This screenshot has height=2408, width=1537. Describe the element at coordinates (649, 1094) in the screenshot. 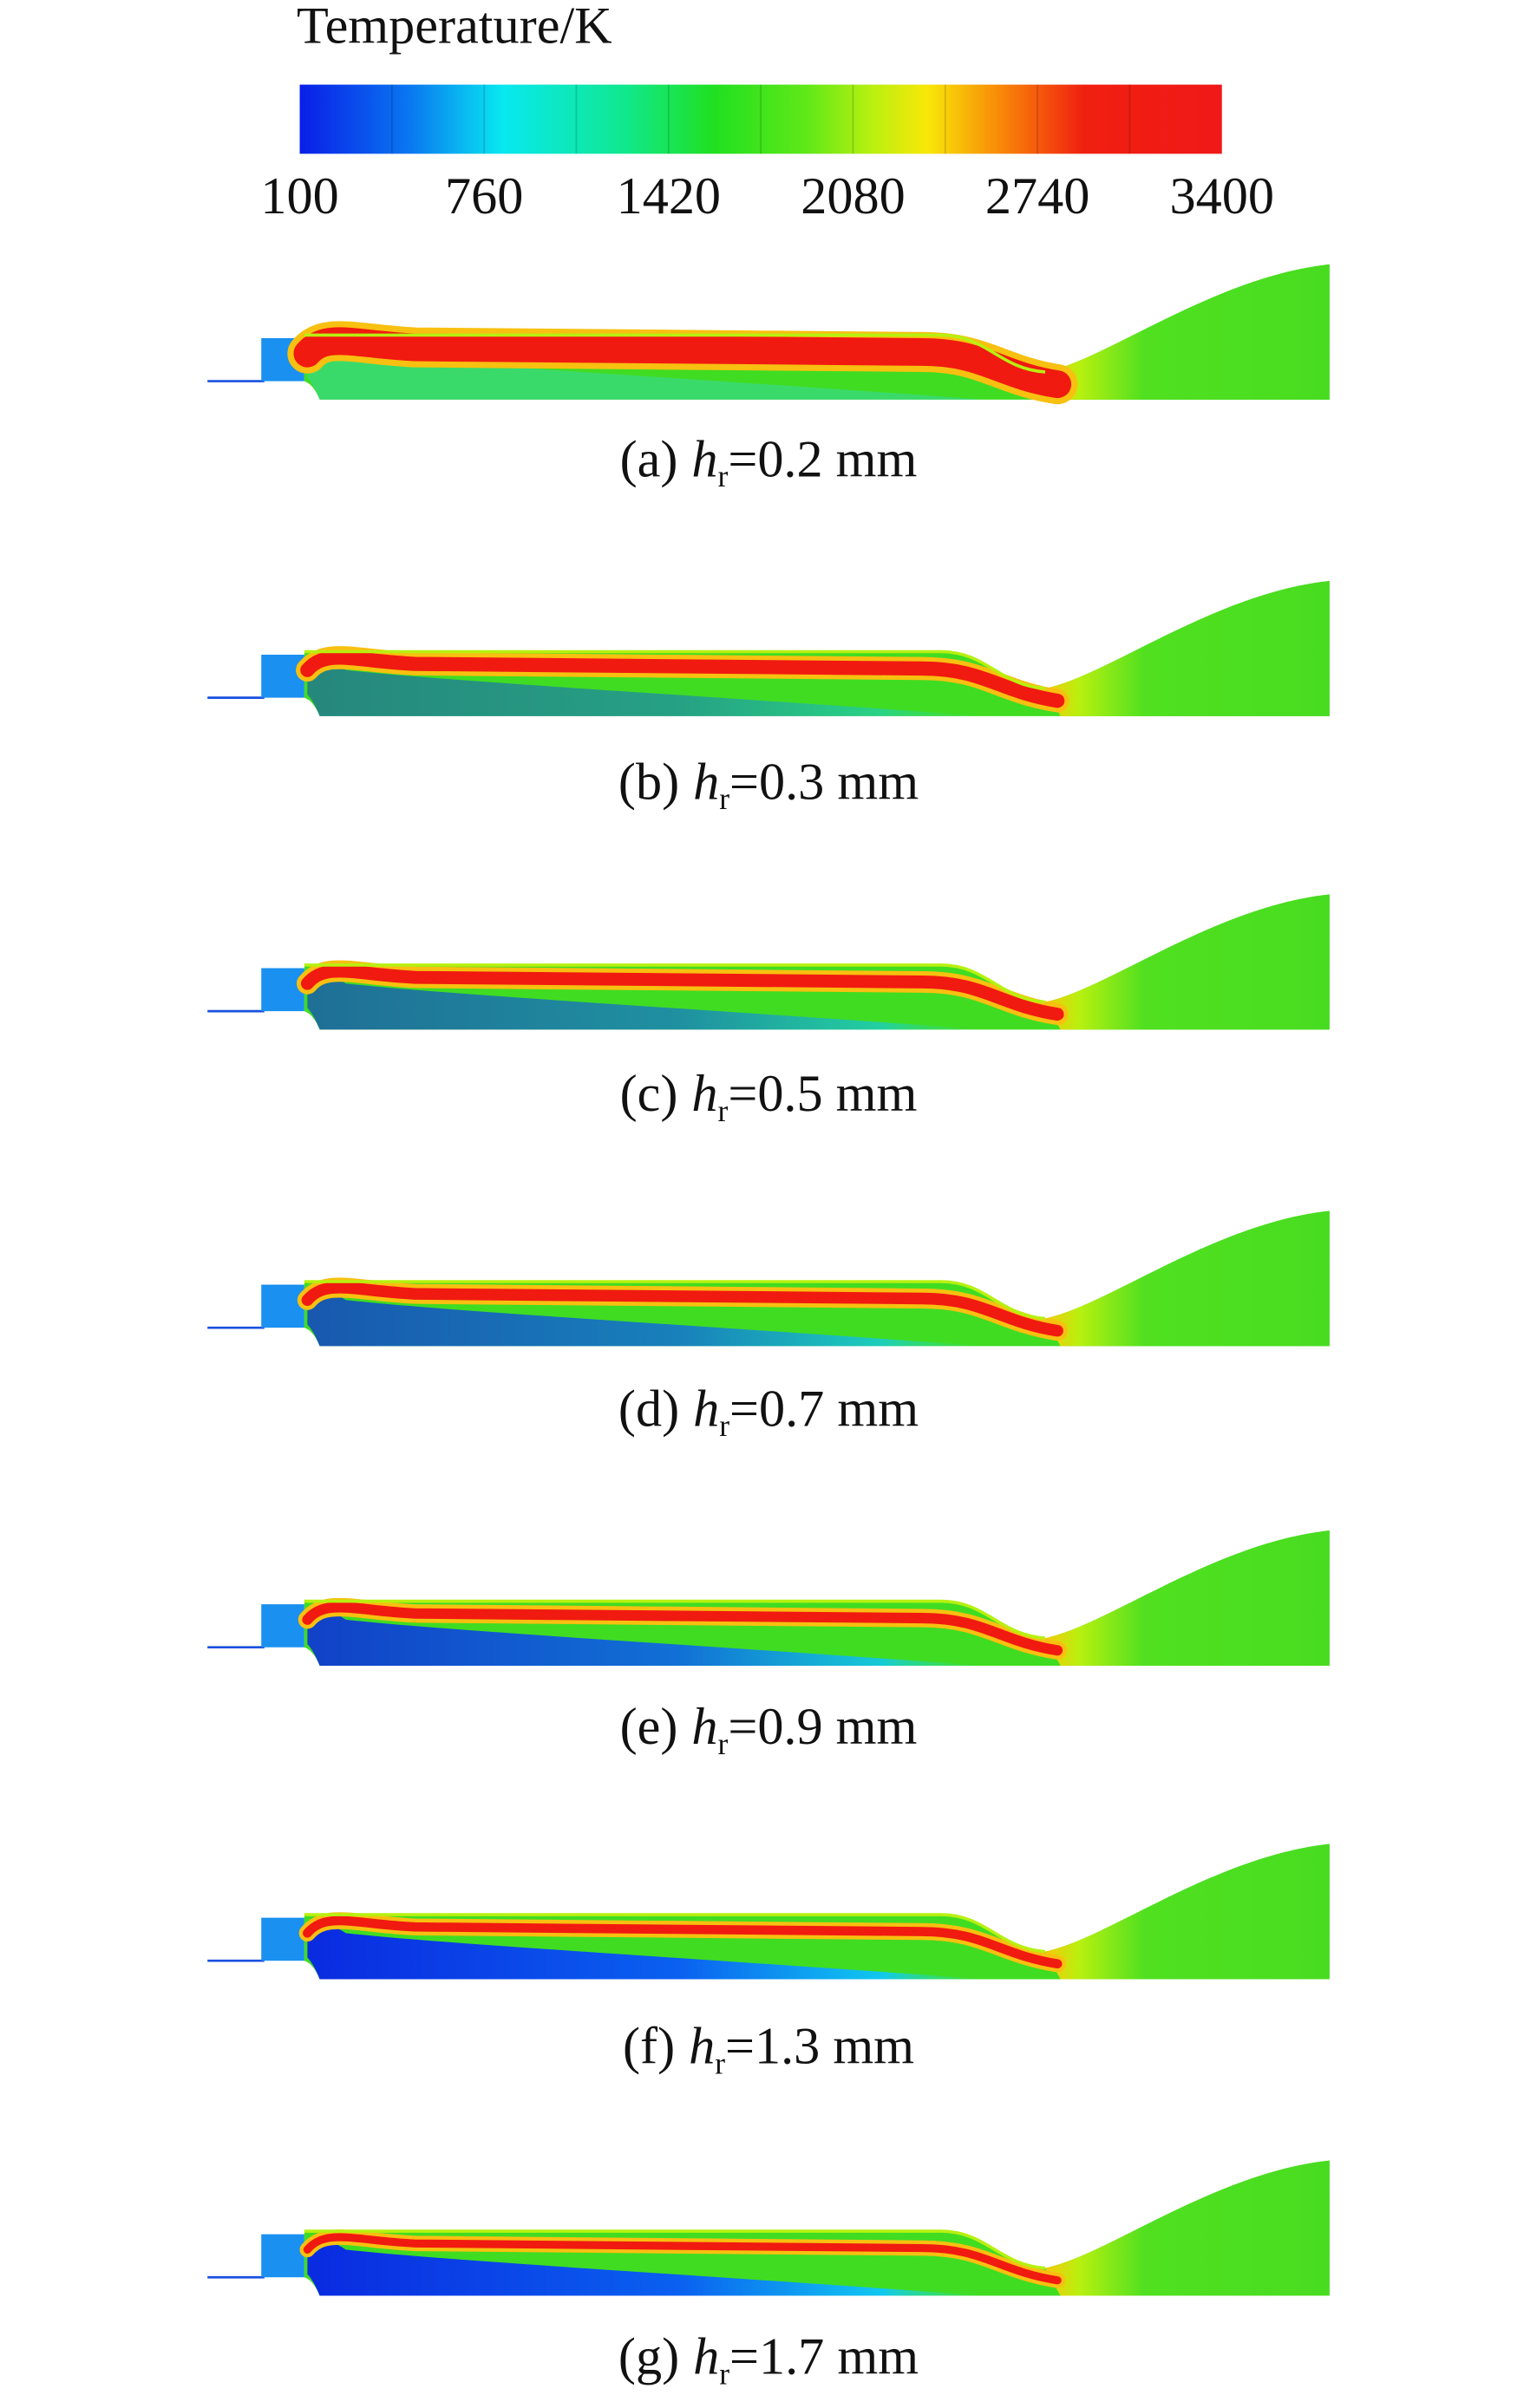

I see `caption-label: (c)` at that location.